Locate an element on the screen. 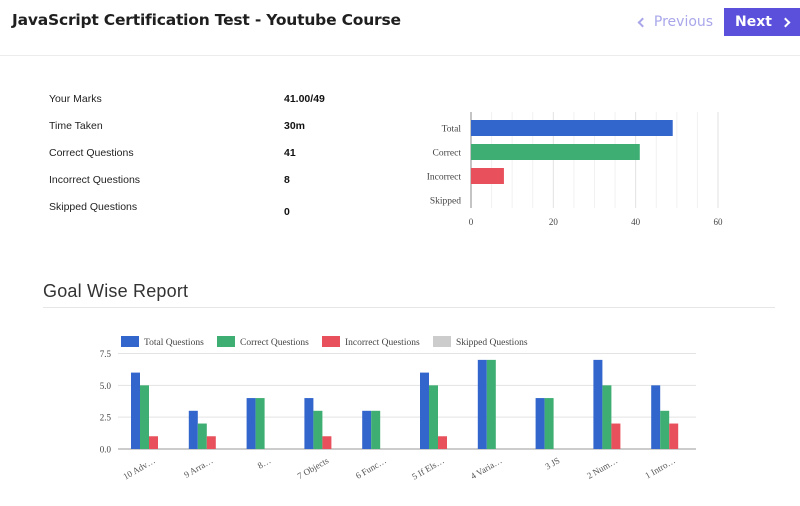 Image resolution: width=800 pixels, height=506 pixels. stat-label: Correct Questions is located at coordinates (91, 153).